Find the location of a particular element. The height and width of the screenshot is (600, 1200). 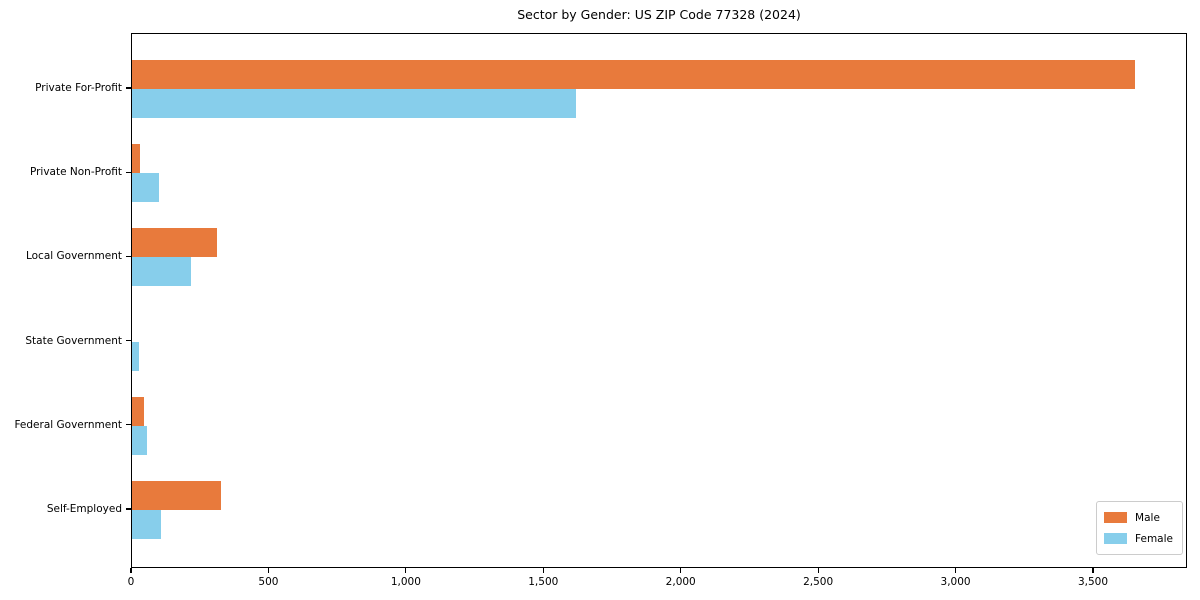

x-tick-label: 3,000 is located at coordinates (955, 582).